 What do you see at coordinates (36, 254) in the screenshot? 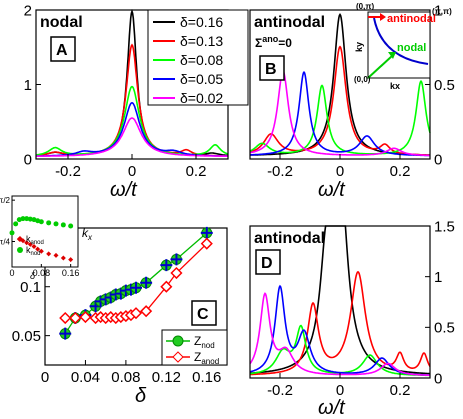
I see `inset-legend-label-sub: nod` at bounding box center [36, 254].